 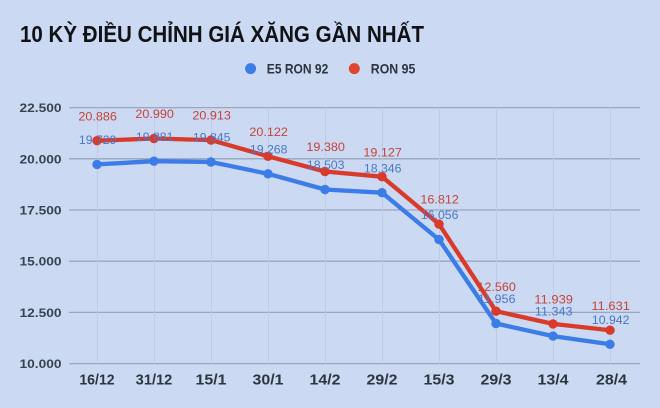 I want to click on svg-text: 20.886, so click(x=97, y=116).